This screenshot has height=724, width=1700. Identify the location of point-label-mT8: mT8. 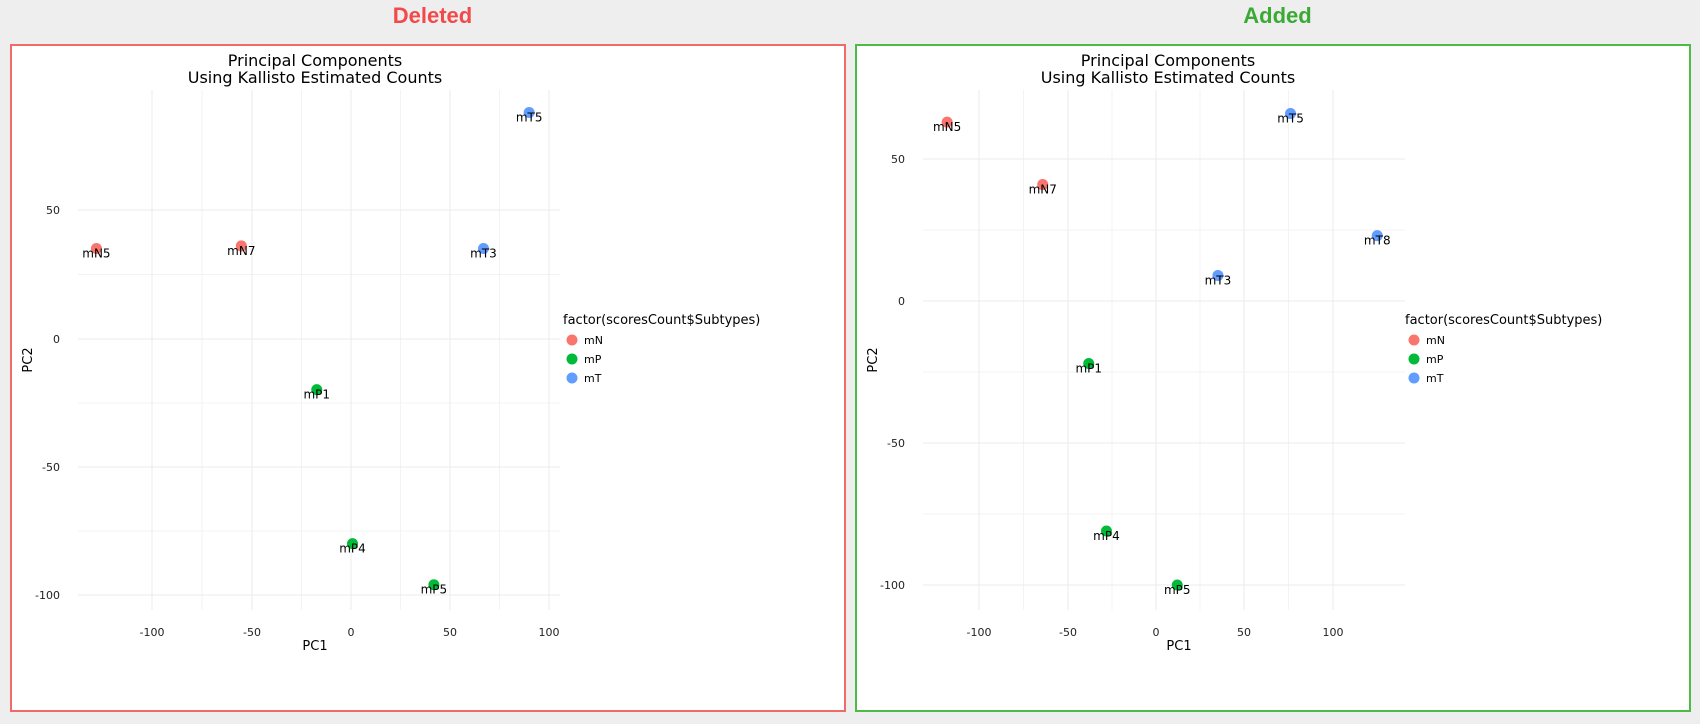
(1377, 241).